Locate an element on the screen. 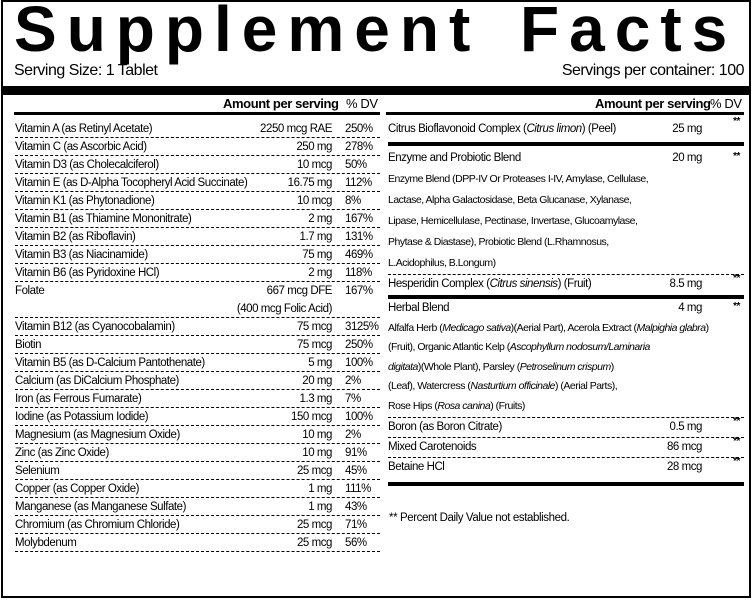 The image size is (754, 603). nutrient-amount: 2250 mcg RAE is located at coordinates (296, 129).